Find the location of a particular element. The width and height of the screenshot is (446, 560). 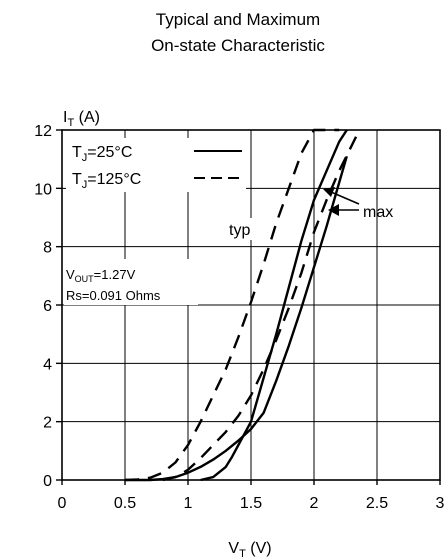

y-tick-label-1: 2 is located at coordinates (47, 423).